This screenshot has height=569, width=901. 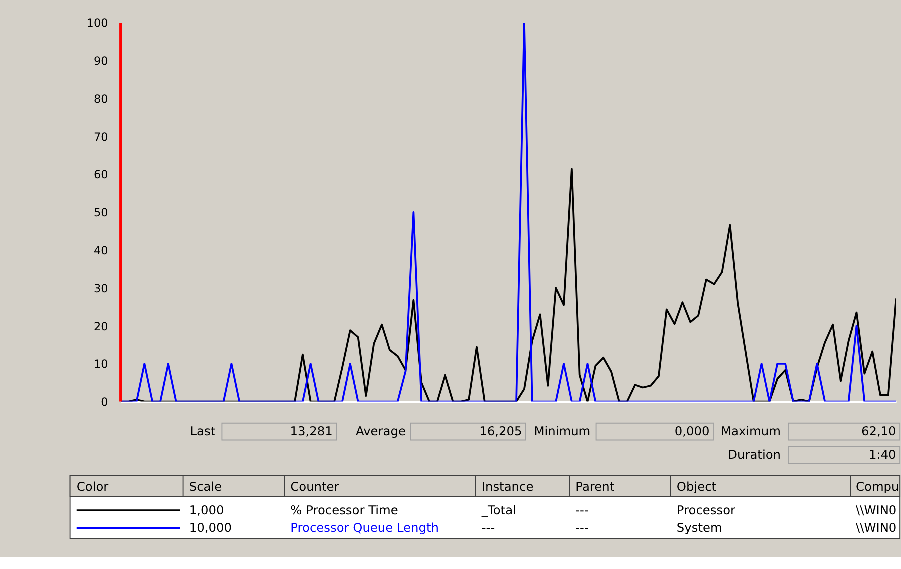 What do you see at coordinates (101, 137) in the screenshot?
I see `y-tick-label: 70` at bounding box center [101, 137].